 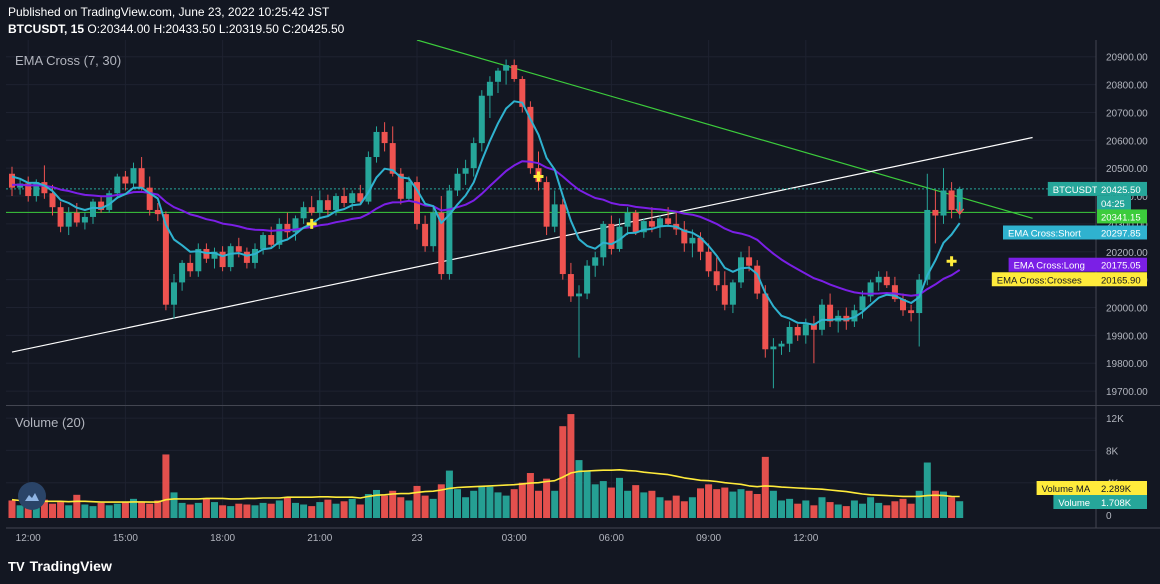 I want to click on volume-ma-line, so click(x=485, y=485).